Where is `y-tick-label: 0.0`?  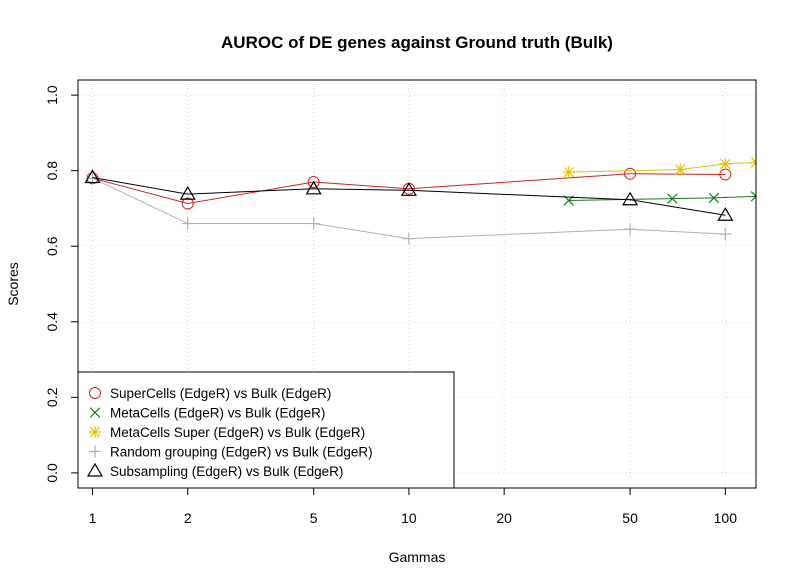
y-tick-label: 0.0 is located at coordinates (52, 473).